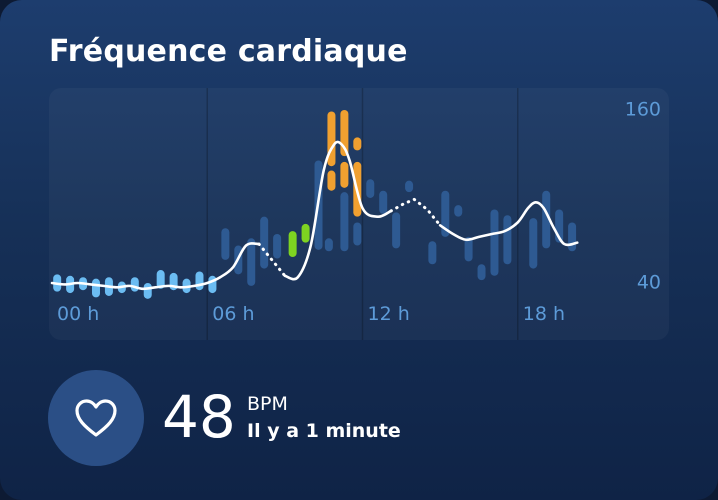 Image resolution: width=718 pixels, height=500 pixels. I want to click on y-tick-label-160: 160, so click(643, 110).